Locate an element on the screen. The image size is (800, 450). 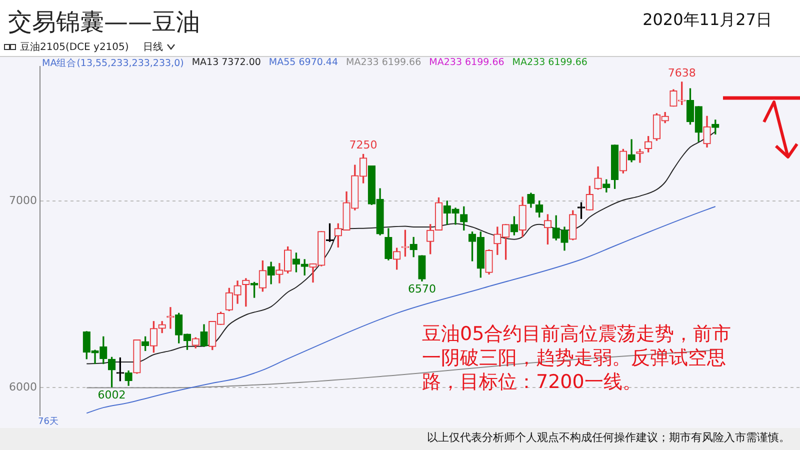
text: 76天 is located at coordinates (48, 422).